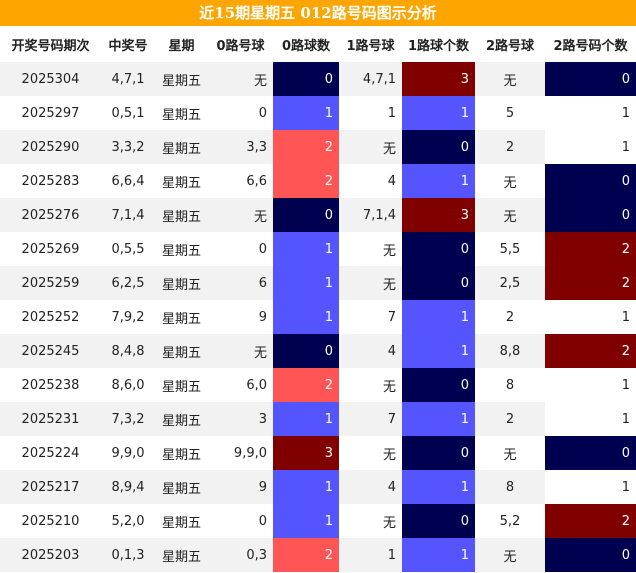 Image resolution: width=636 pixels, height=573 pixels. I want to click on cell: 0,5,1, so click(128, 113).